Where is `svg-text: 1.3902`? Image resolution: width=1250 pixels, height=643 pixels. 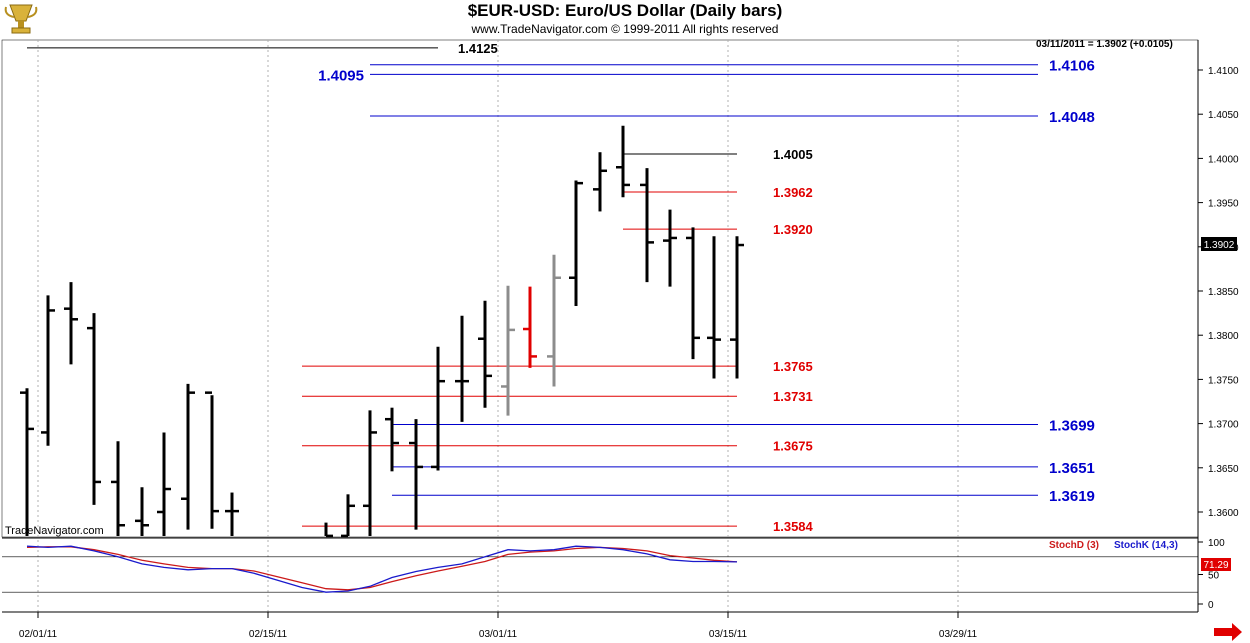
svg-text: 1.3902 is located at coordinates (1219, 245).